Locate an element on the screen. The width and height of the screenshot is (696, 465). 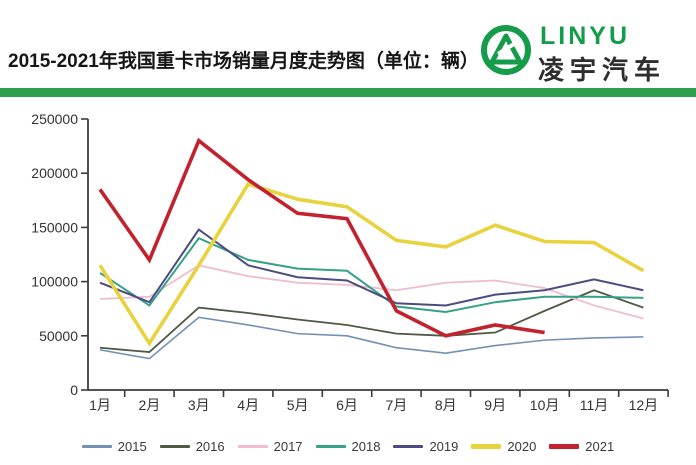
logo-subname: 凌宇汽车 is located at coordinates (602, 70).